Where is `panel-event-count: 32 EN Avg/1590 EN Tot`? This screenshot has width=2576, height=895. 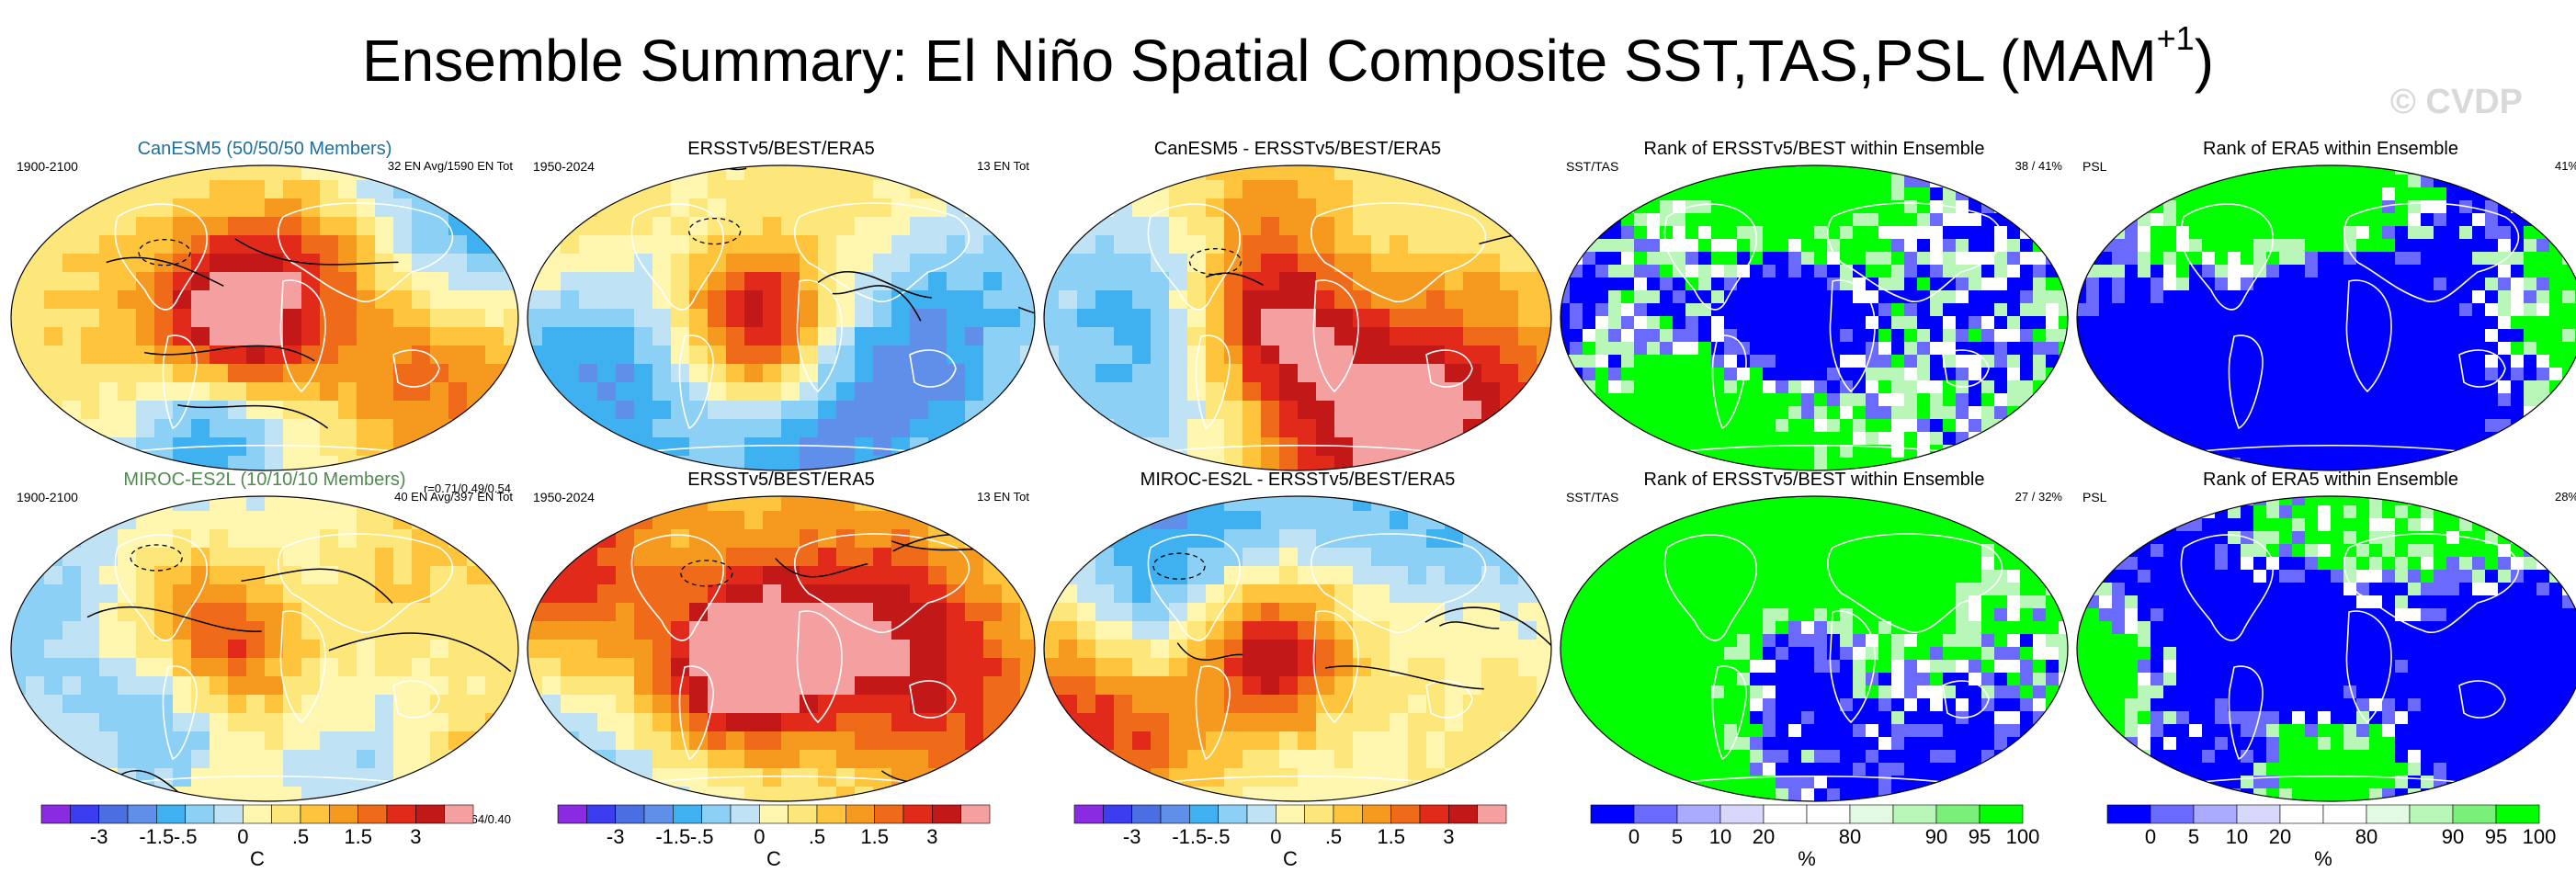
panel-event-count: 32 EN Avg/1590 EN Tot is located at coordinates (450, 166).